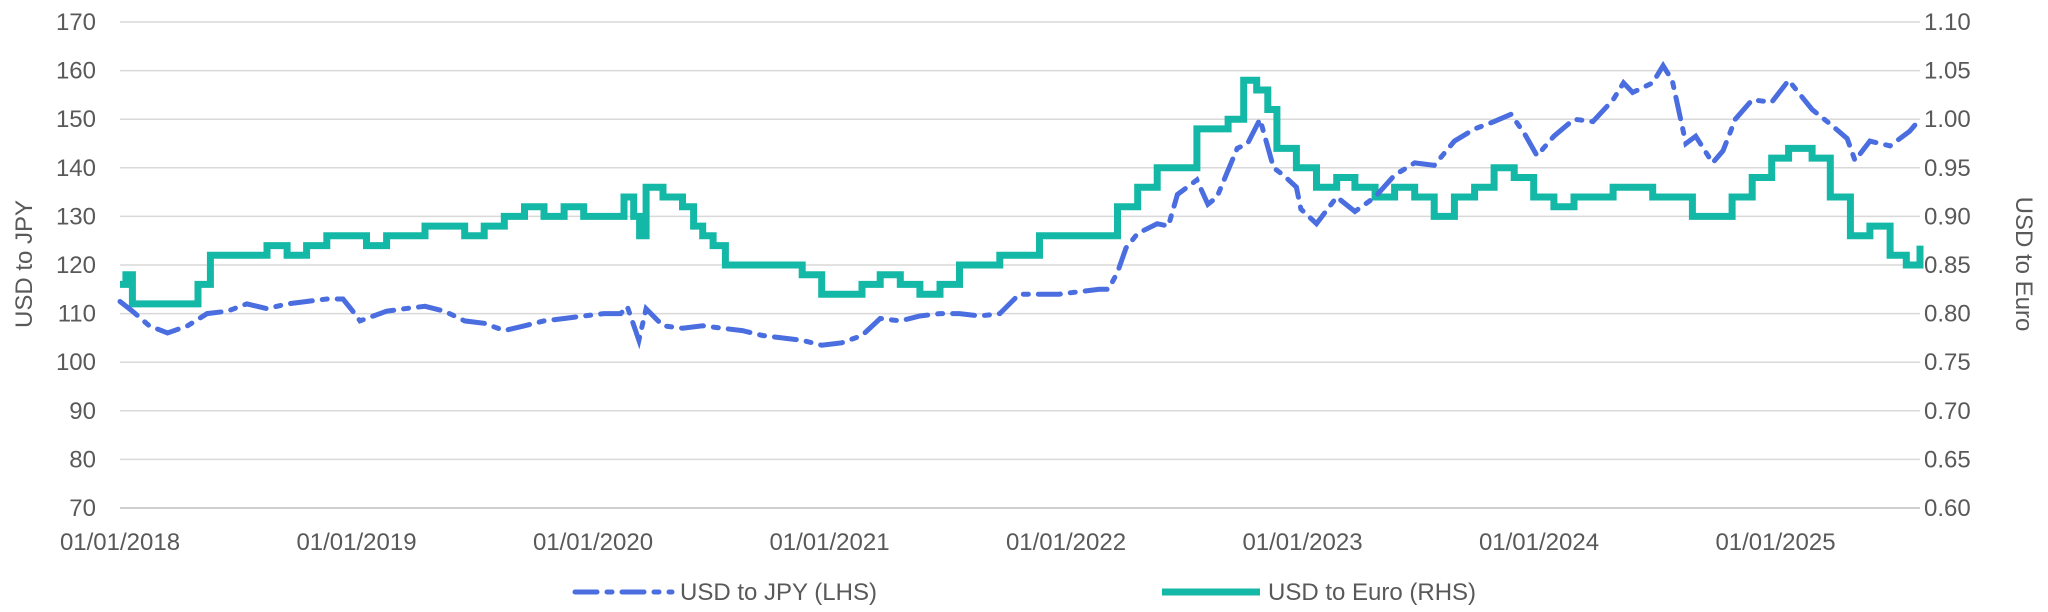 The image size is (2048, 612). Describe the element at coordinates (1066, 542) in the screenshot. I see `x-tick-label: 01/01/2022` at that location.